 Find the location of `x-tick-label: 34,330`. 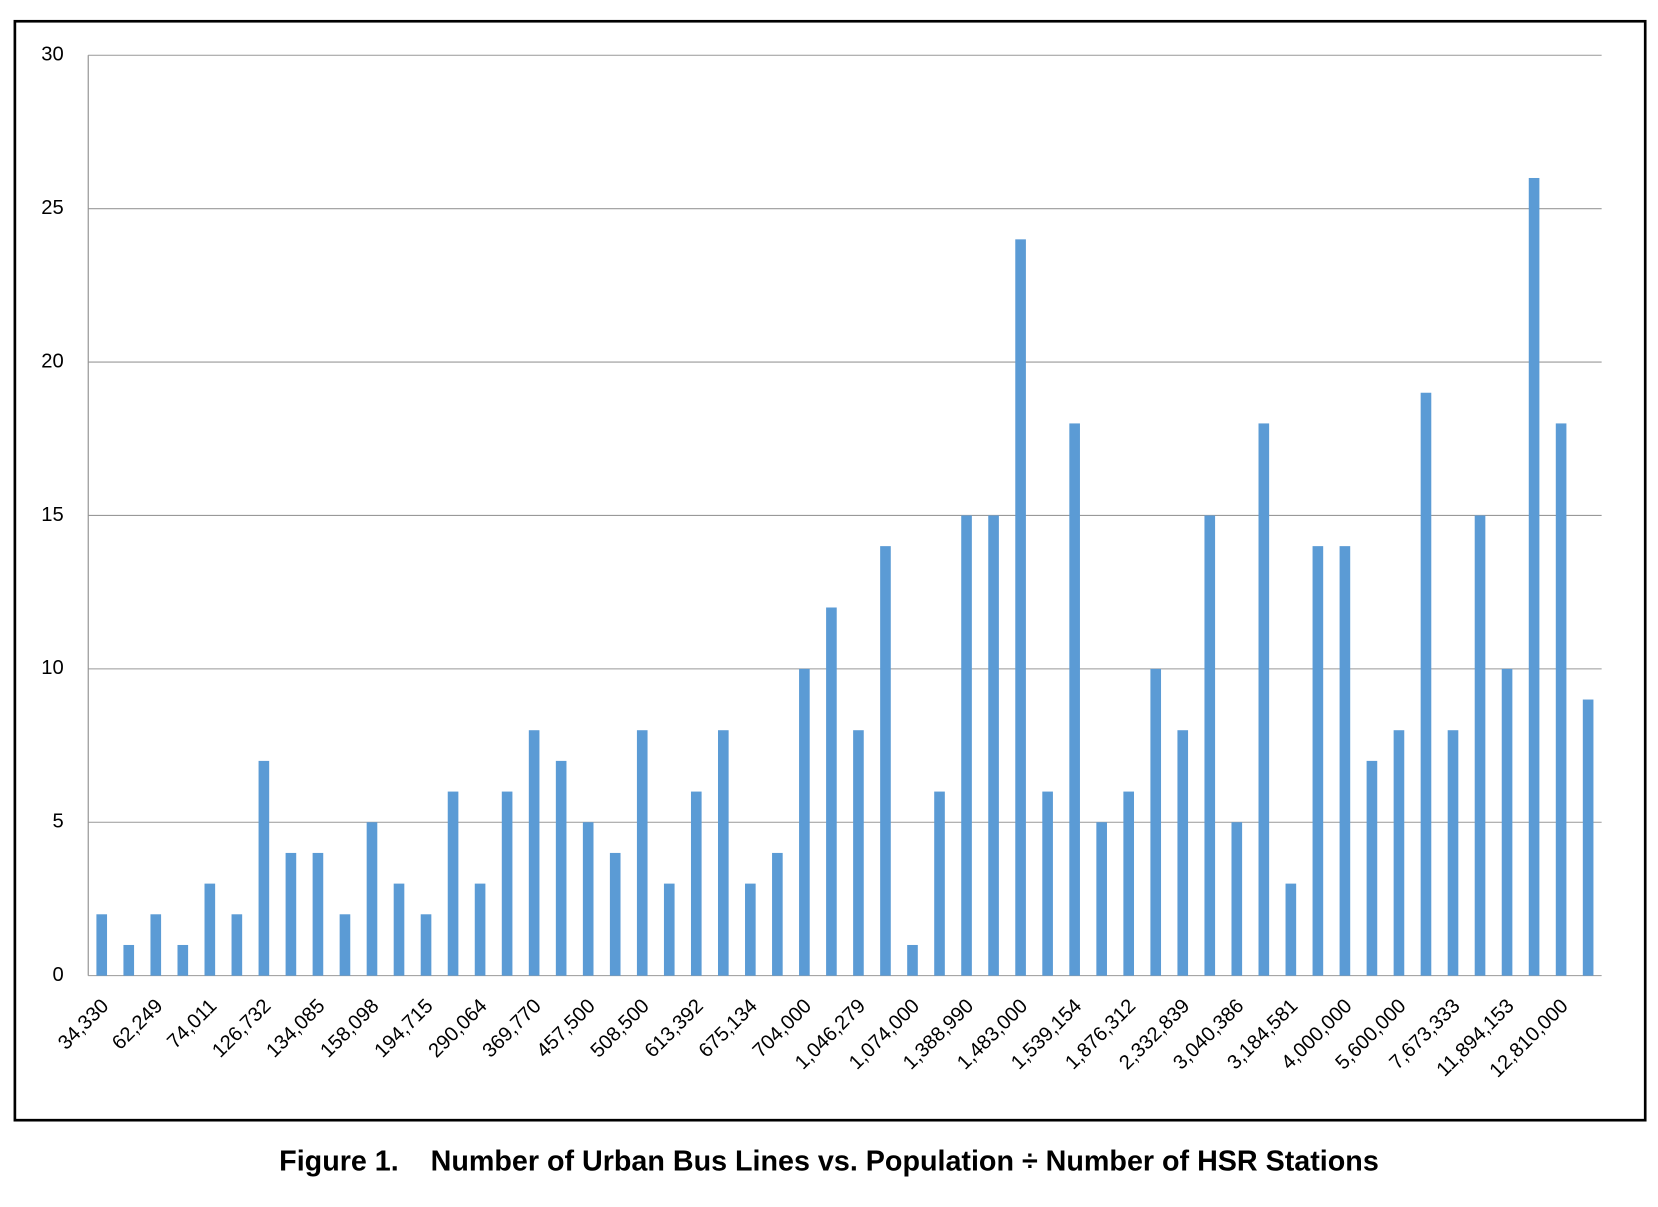

x-tick-label: 34,330 is located at coordinates (83, 1024).